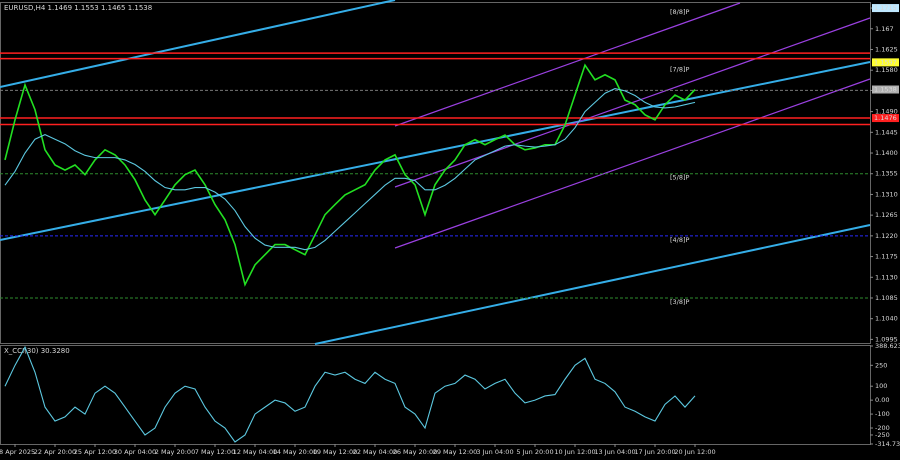  I want to click on y-tick-label: 1.1580, so click(886, 70).